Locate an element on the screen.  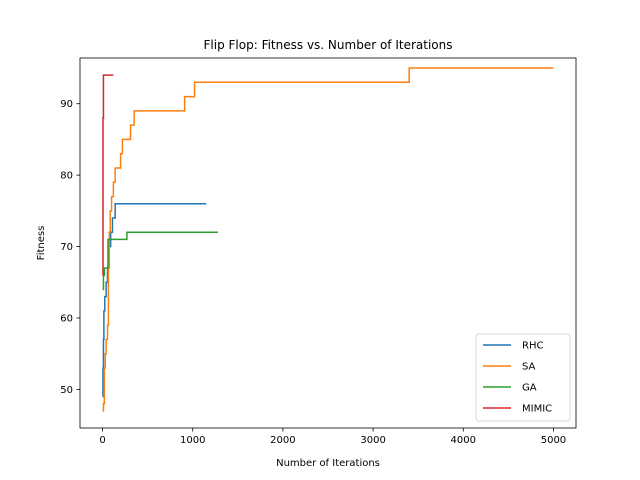
x-tick-label: 0 is located at coordinates (102, 440).